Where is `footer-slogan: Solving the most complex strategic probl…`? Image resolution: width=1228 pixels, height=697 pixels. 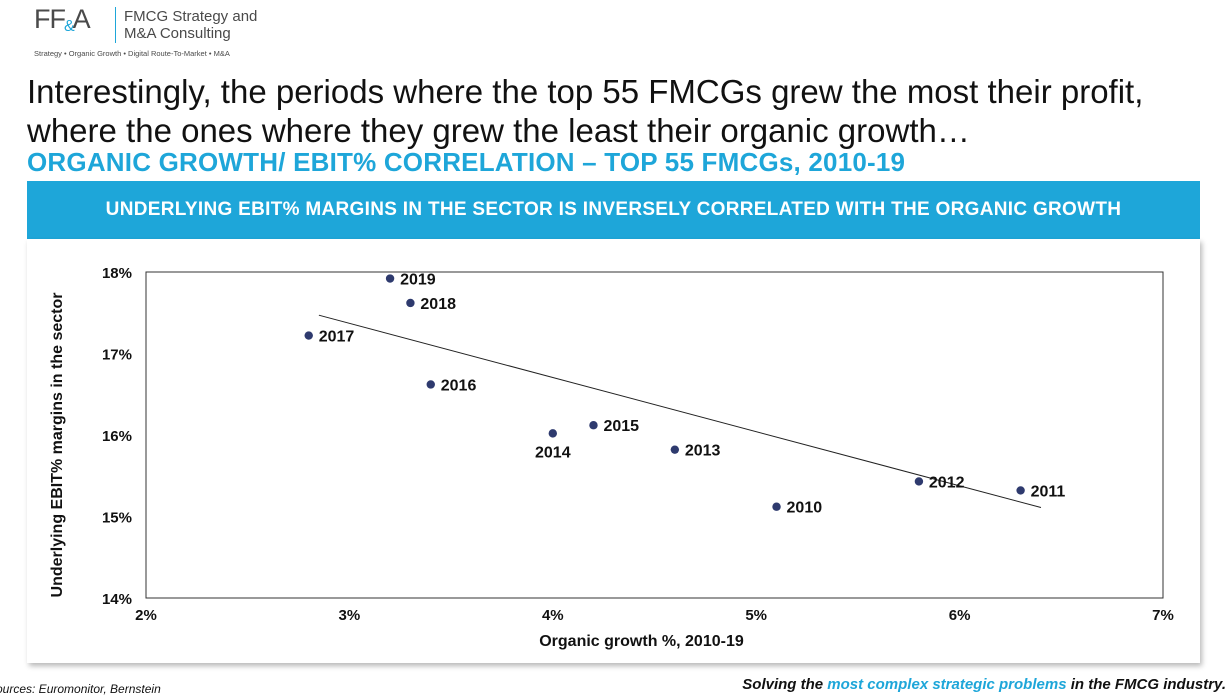
footer-slogan: Solving the most complex strategic probl… is located at coordinates (984, 684).